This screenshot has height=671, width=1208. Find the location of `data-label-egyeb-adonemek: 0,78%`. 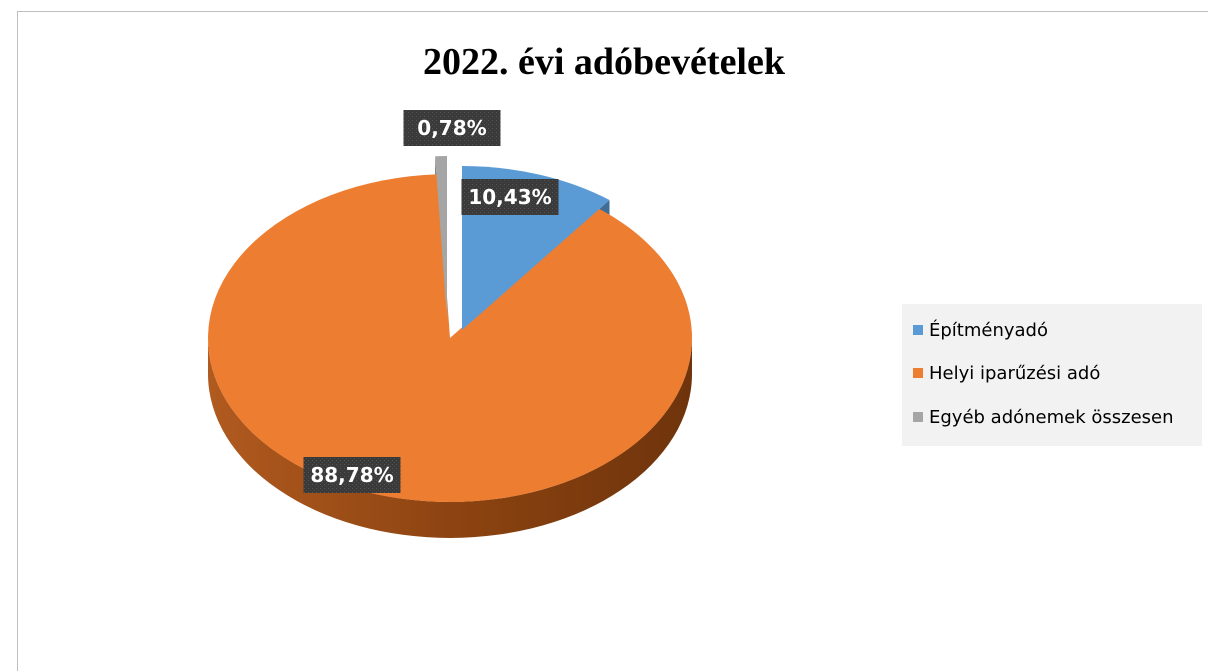

data-label-egyeb-adonemek: 0,78% is located at coordinates (452, 128).